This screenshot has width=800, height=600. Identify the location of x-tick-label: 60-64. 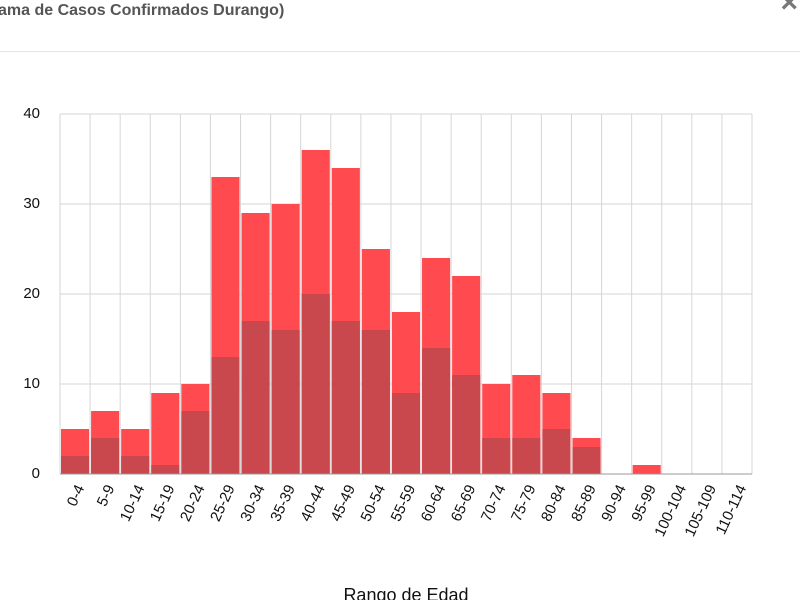
(434, 503).